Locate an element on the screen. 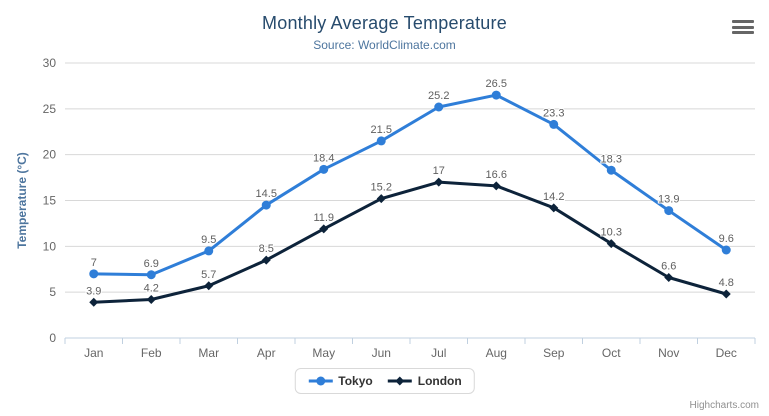 The height and width of the screenshot is (416, 769). data-label: 6.9 is located at coordinates (151, 264).